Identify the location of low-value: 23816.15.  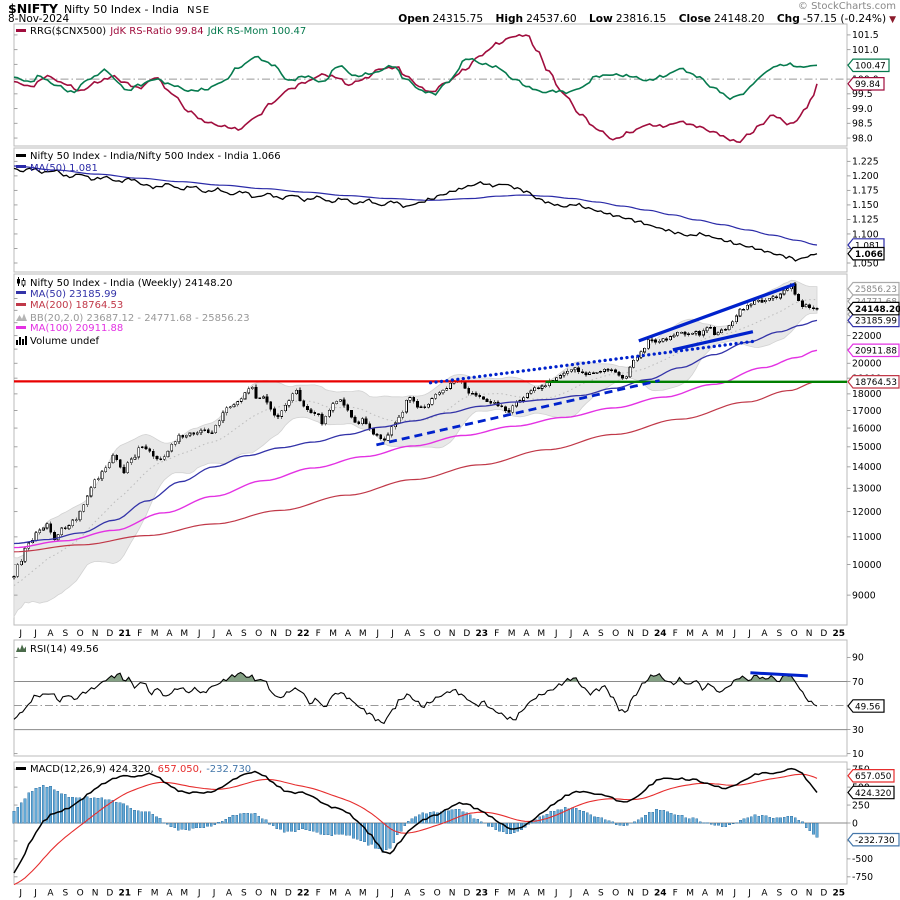
(641, 19).